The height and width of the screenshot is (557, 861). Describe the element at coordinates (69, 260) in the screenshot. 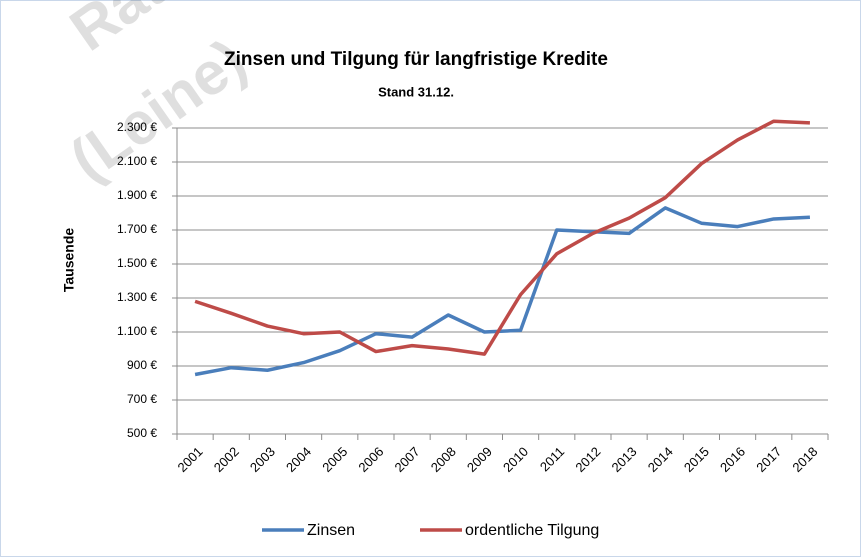

I see `y-axis-label: Tausende` at that location.